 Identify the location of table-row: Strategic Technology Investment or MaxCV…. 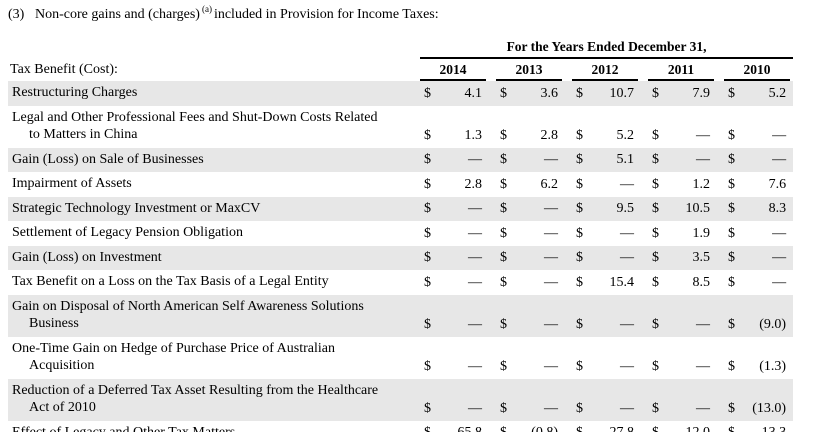
(401, 209).